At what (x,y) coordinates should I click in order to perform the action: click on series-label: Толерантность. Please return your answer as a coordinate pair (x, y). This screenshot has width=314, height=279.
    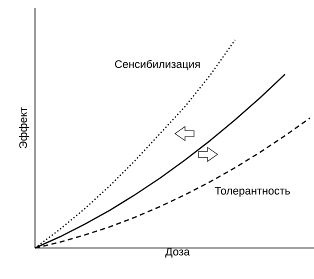
    Looking at the image, I should click on (252, 191).